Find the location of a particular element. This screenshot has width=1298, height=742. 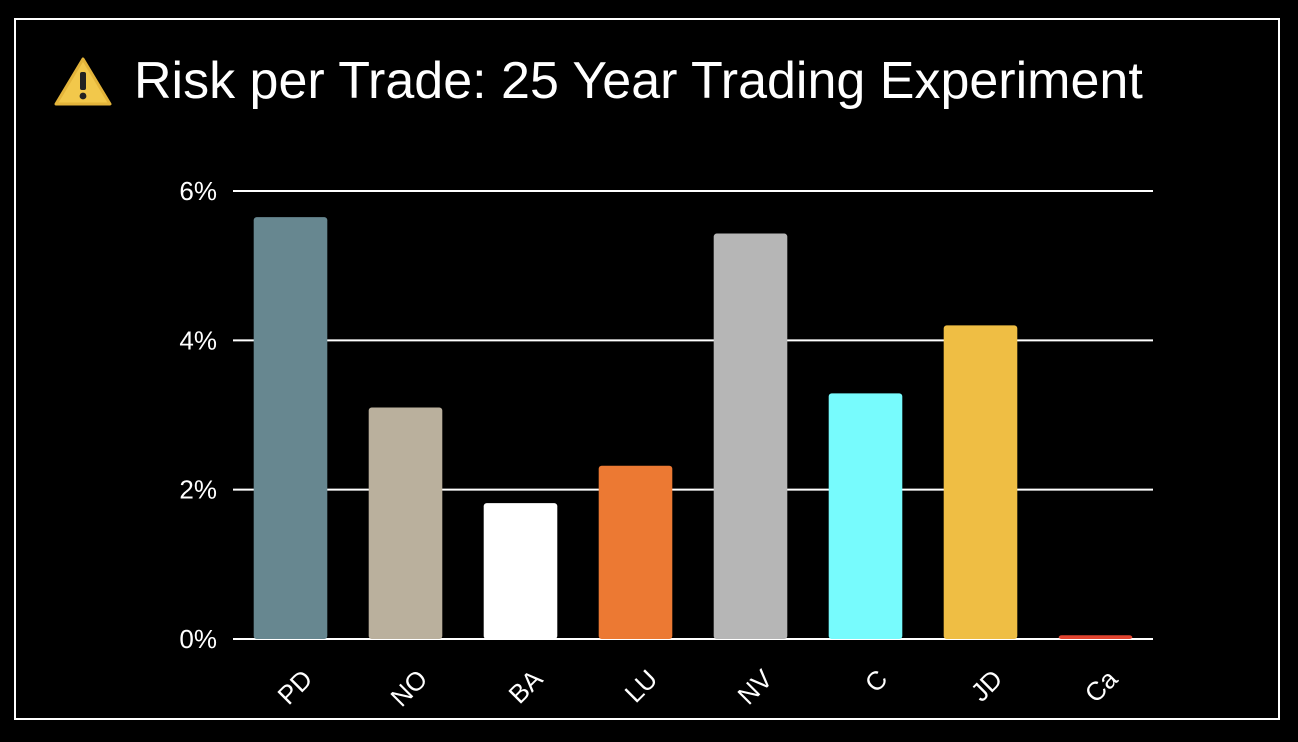

x-axis-tick-labels: PD NO BA LU NV C JD Ca is located at coordinates (698, 687).